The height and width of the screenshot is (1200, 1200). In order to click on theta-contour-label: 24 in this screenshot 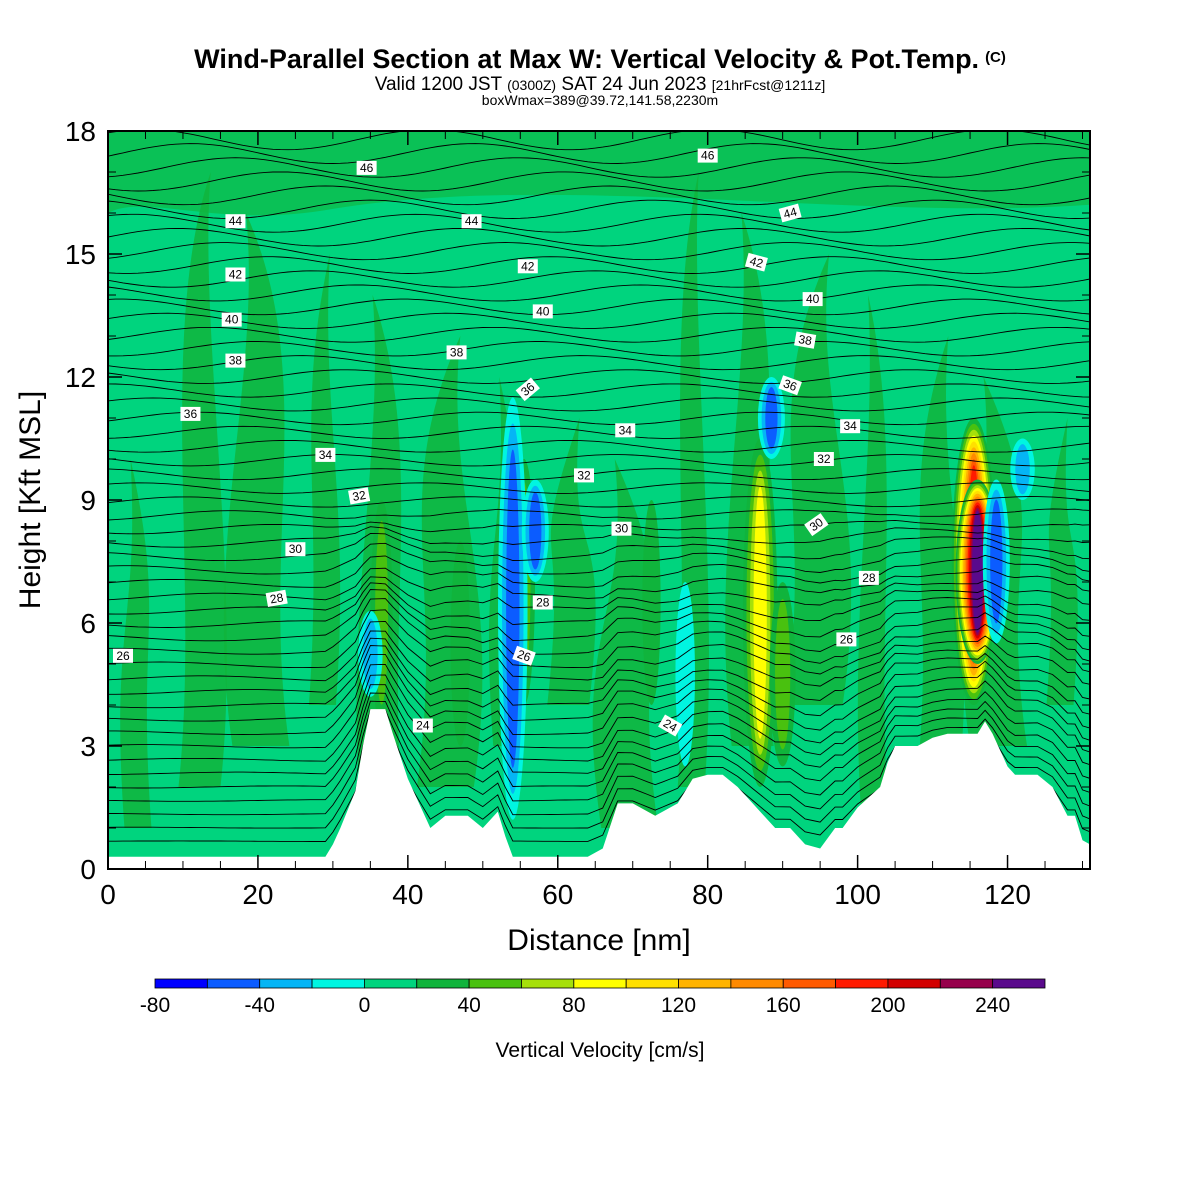, I will do `click(670, 725)`.